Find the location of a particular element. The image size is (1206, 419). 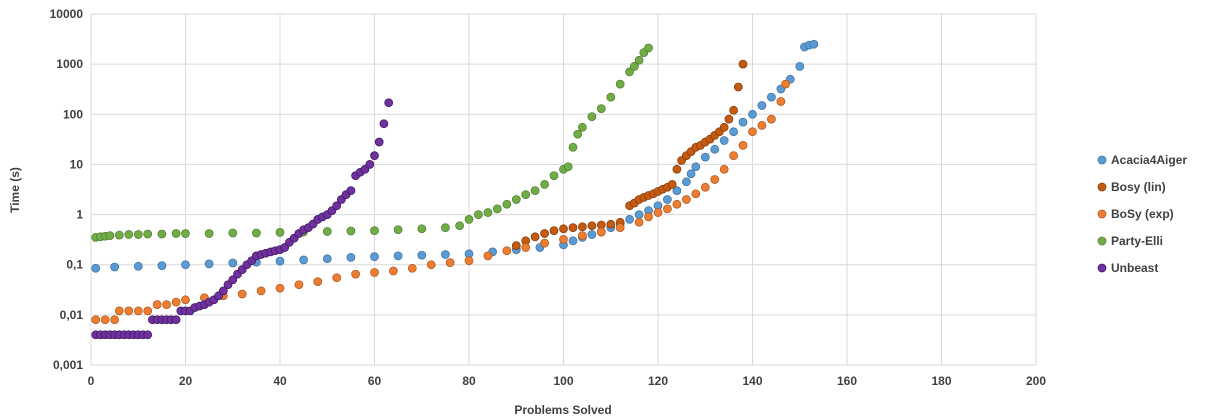

x-tick-label: 60 is located at coordinates (375, 381).